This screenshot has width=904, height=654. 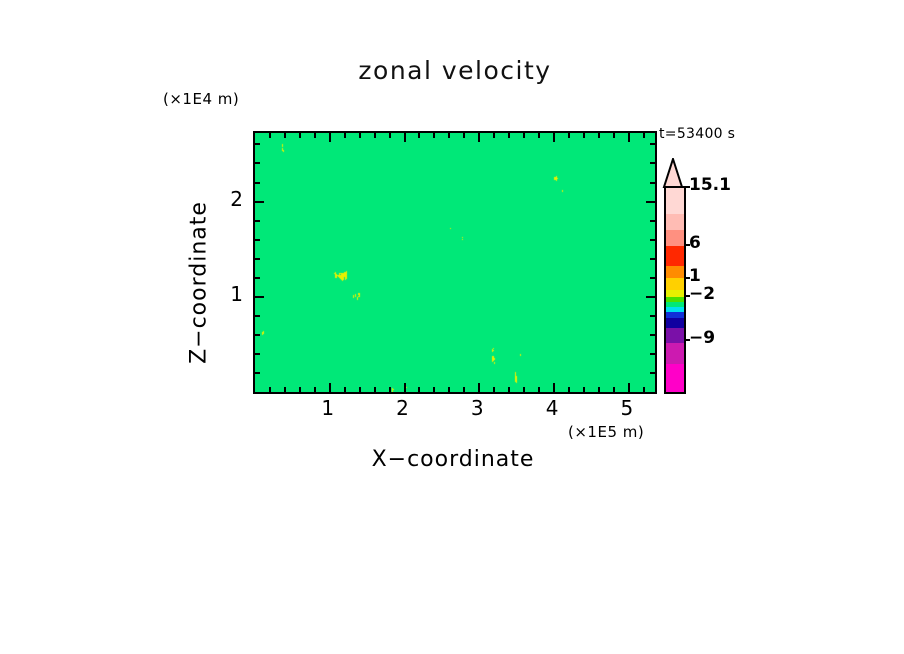 What do you see at coordinates (477, 408) in the screenshot?
I see `x-tick-label: 3` at bounding box center [477, 408].